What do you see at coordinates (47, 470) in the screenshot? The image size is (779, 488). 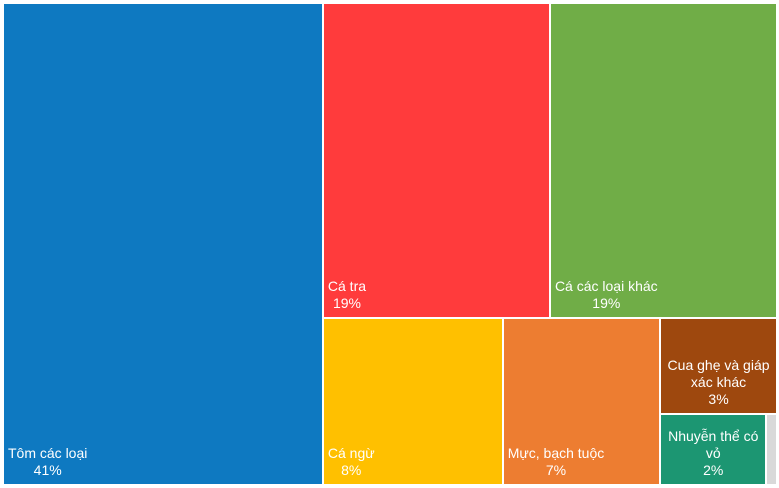 I see `value-label: 41%` at bounding box center [47, 470].